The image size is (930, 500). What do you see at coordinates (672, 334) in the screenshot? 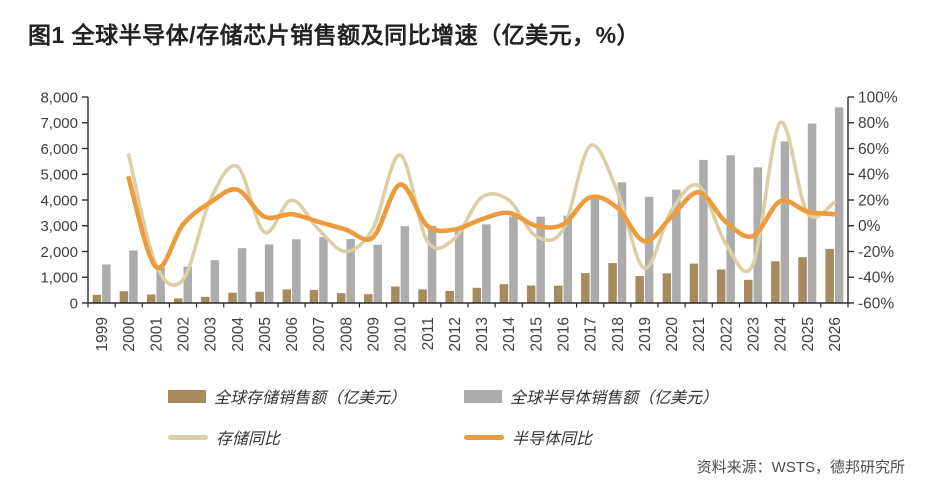
I see `x-axis-year-label: 2020` at bounding box center [672, 334].